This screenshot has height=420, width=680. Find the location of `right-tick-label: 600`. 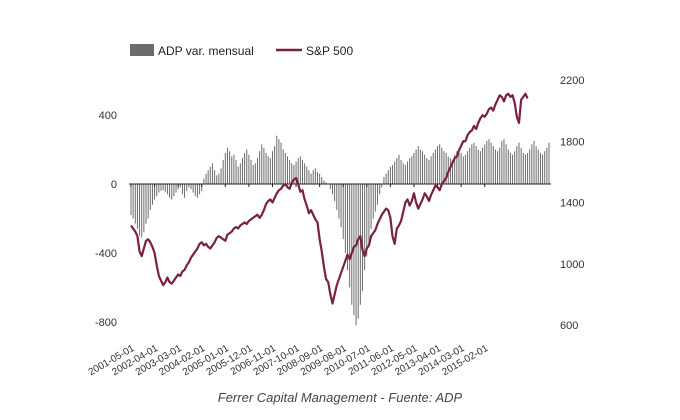

right-tick-label: 600 is located at coordinates (569, 326).